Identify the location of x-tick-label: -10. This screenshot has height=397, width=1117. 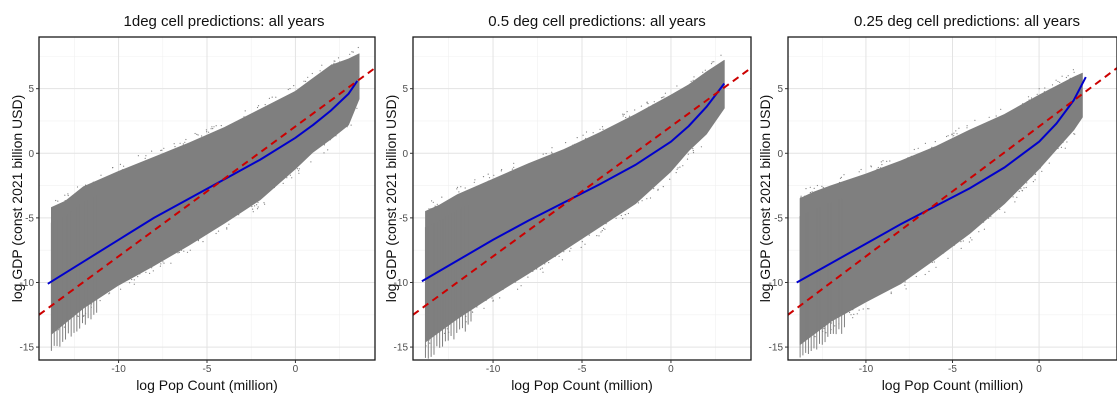
(866, 369).